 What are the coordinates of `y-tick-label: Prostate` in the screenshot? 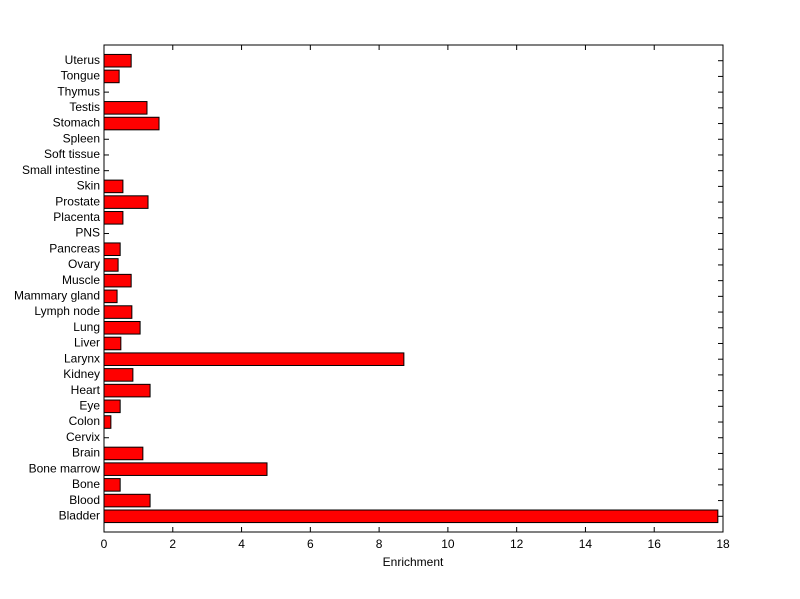 It's located at (77, 201).